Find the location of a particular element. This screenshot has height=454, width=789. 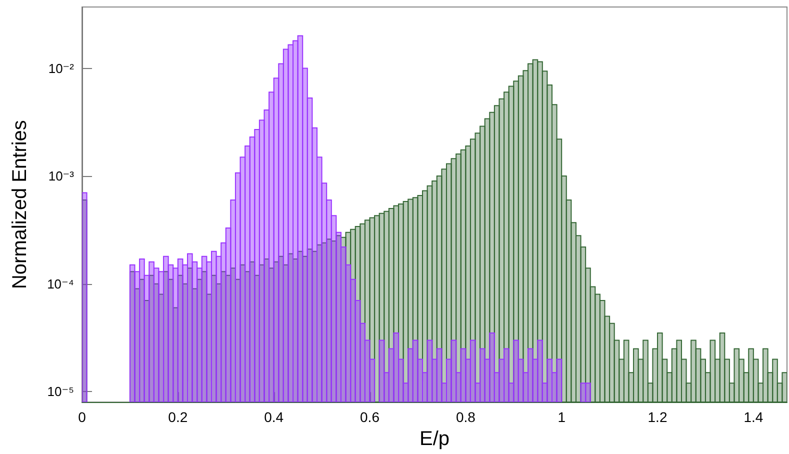

y-tick-label: 10⁻⁴ is located at coordinates (60, 284).